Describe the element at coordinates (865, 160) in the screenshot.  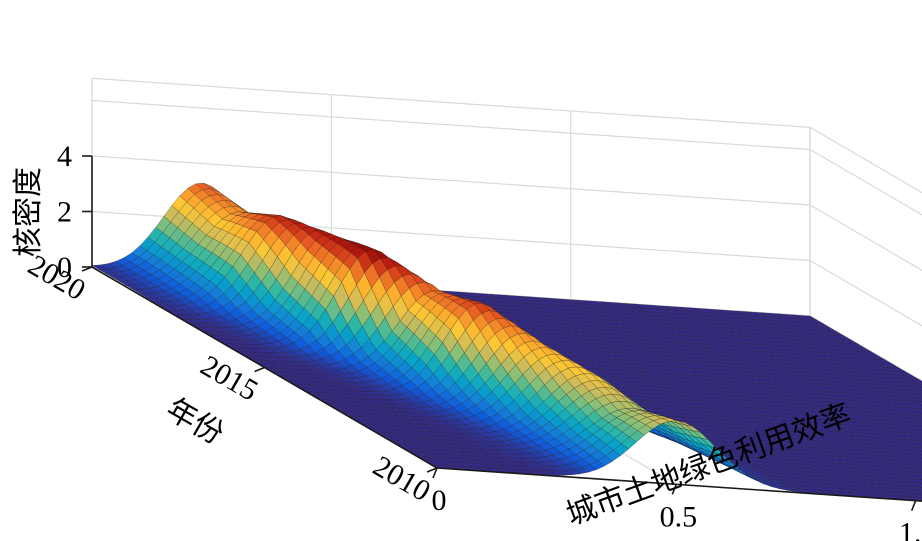
I see `grid-line-side-top` at that location.